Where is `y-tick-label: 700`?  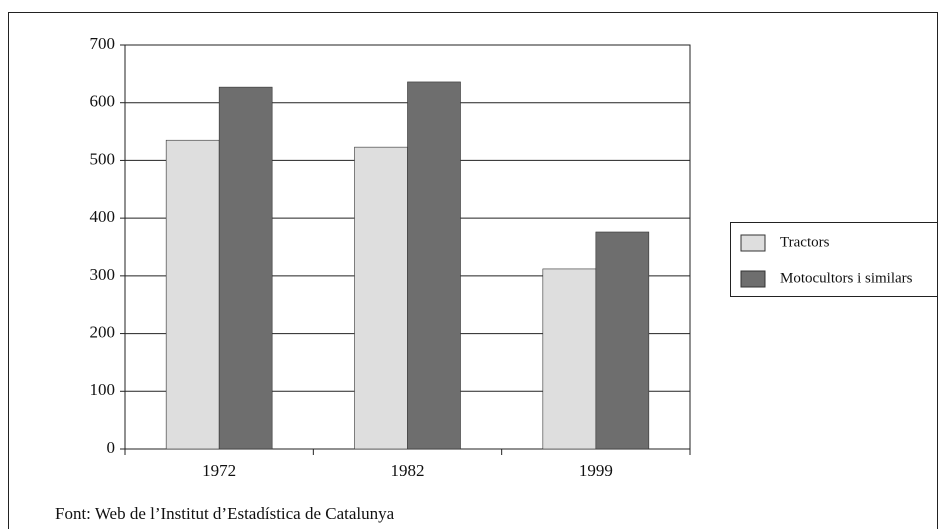 y-tick-label: 700 is located at coordinates (103, 43).